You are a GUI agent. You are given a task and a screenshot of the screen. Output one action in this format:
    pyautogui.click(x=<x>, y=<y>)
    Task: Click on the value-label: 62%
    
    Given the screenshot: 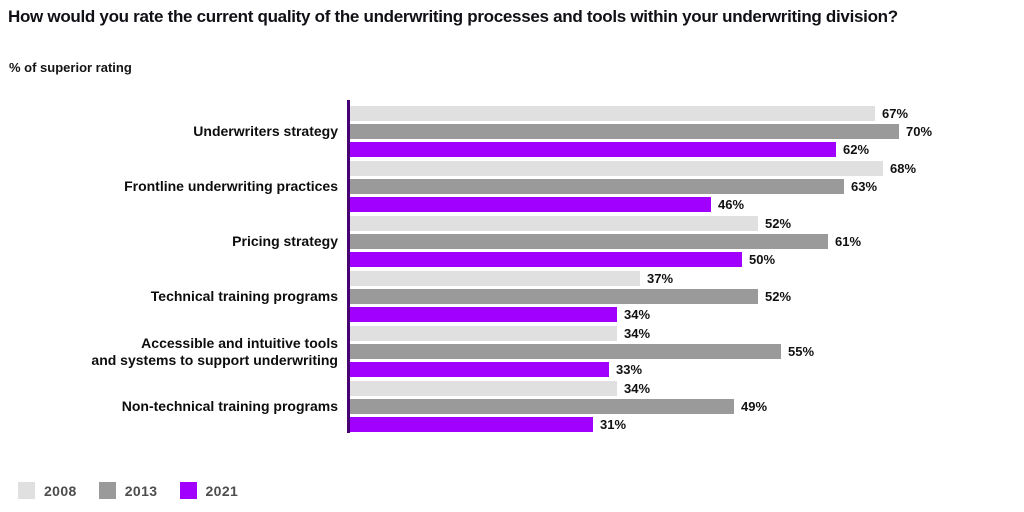 What is the action you would take?
    pyautogui.click(x=856, y=149)
    